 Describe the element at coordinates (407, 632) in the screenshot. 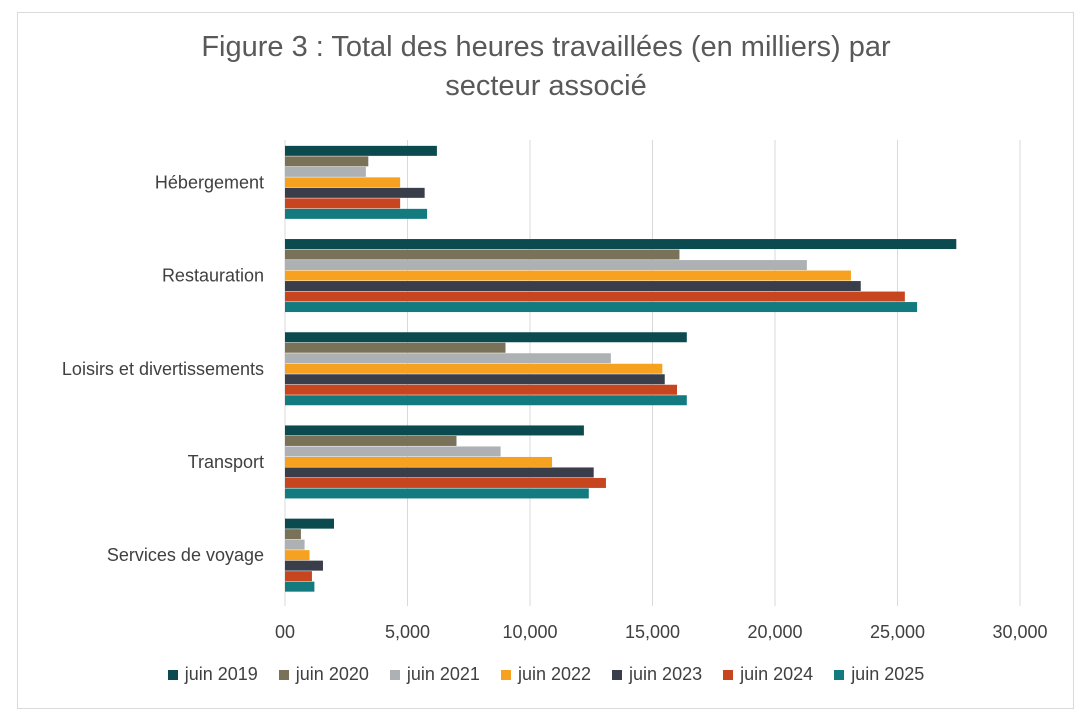

I see `x-tick-label: 5,000` at that location.